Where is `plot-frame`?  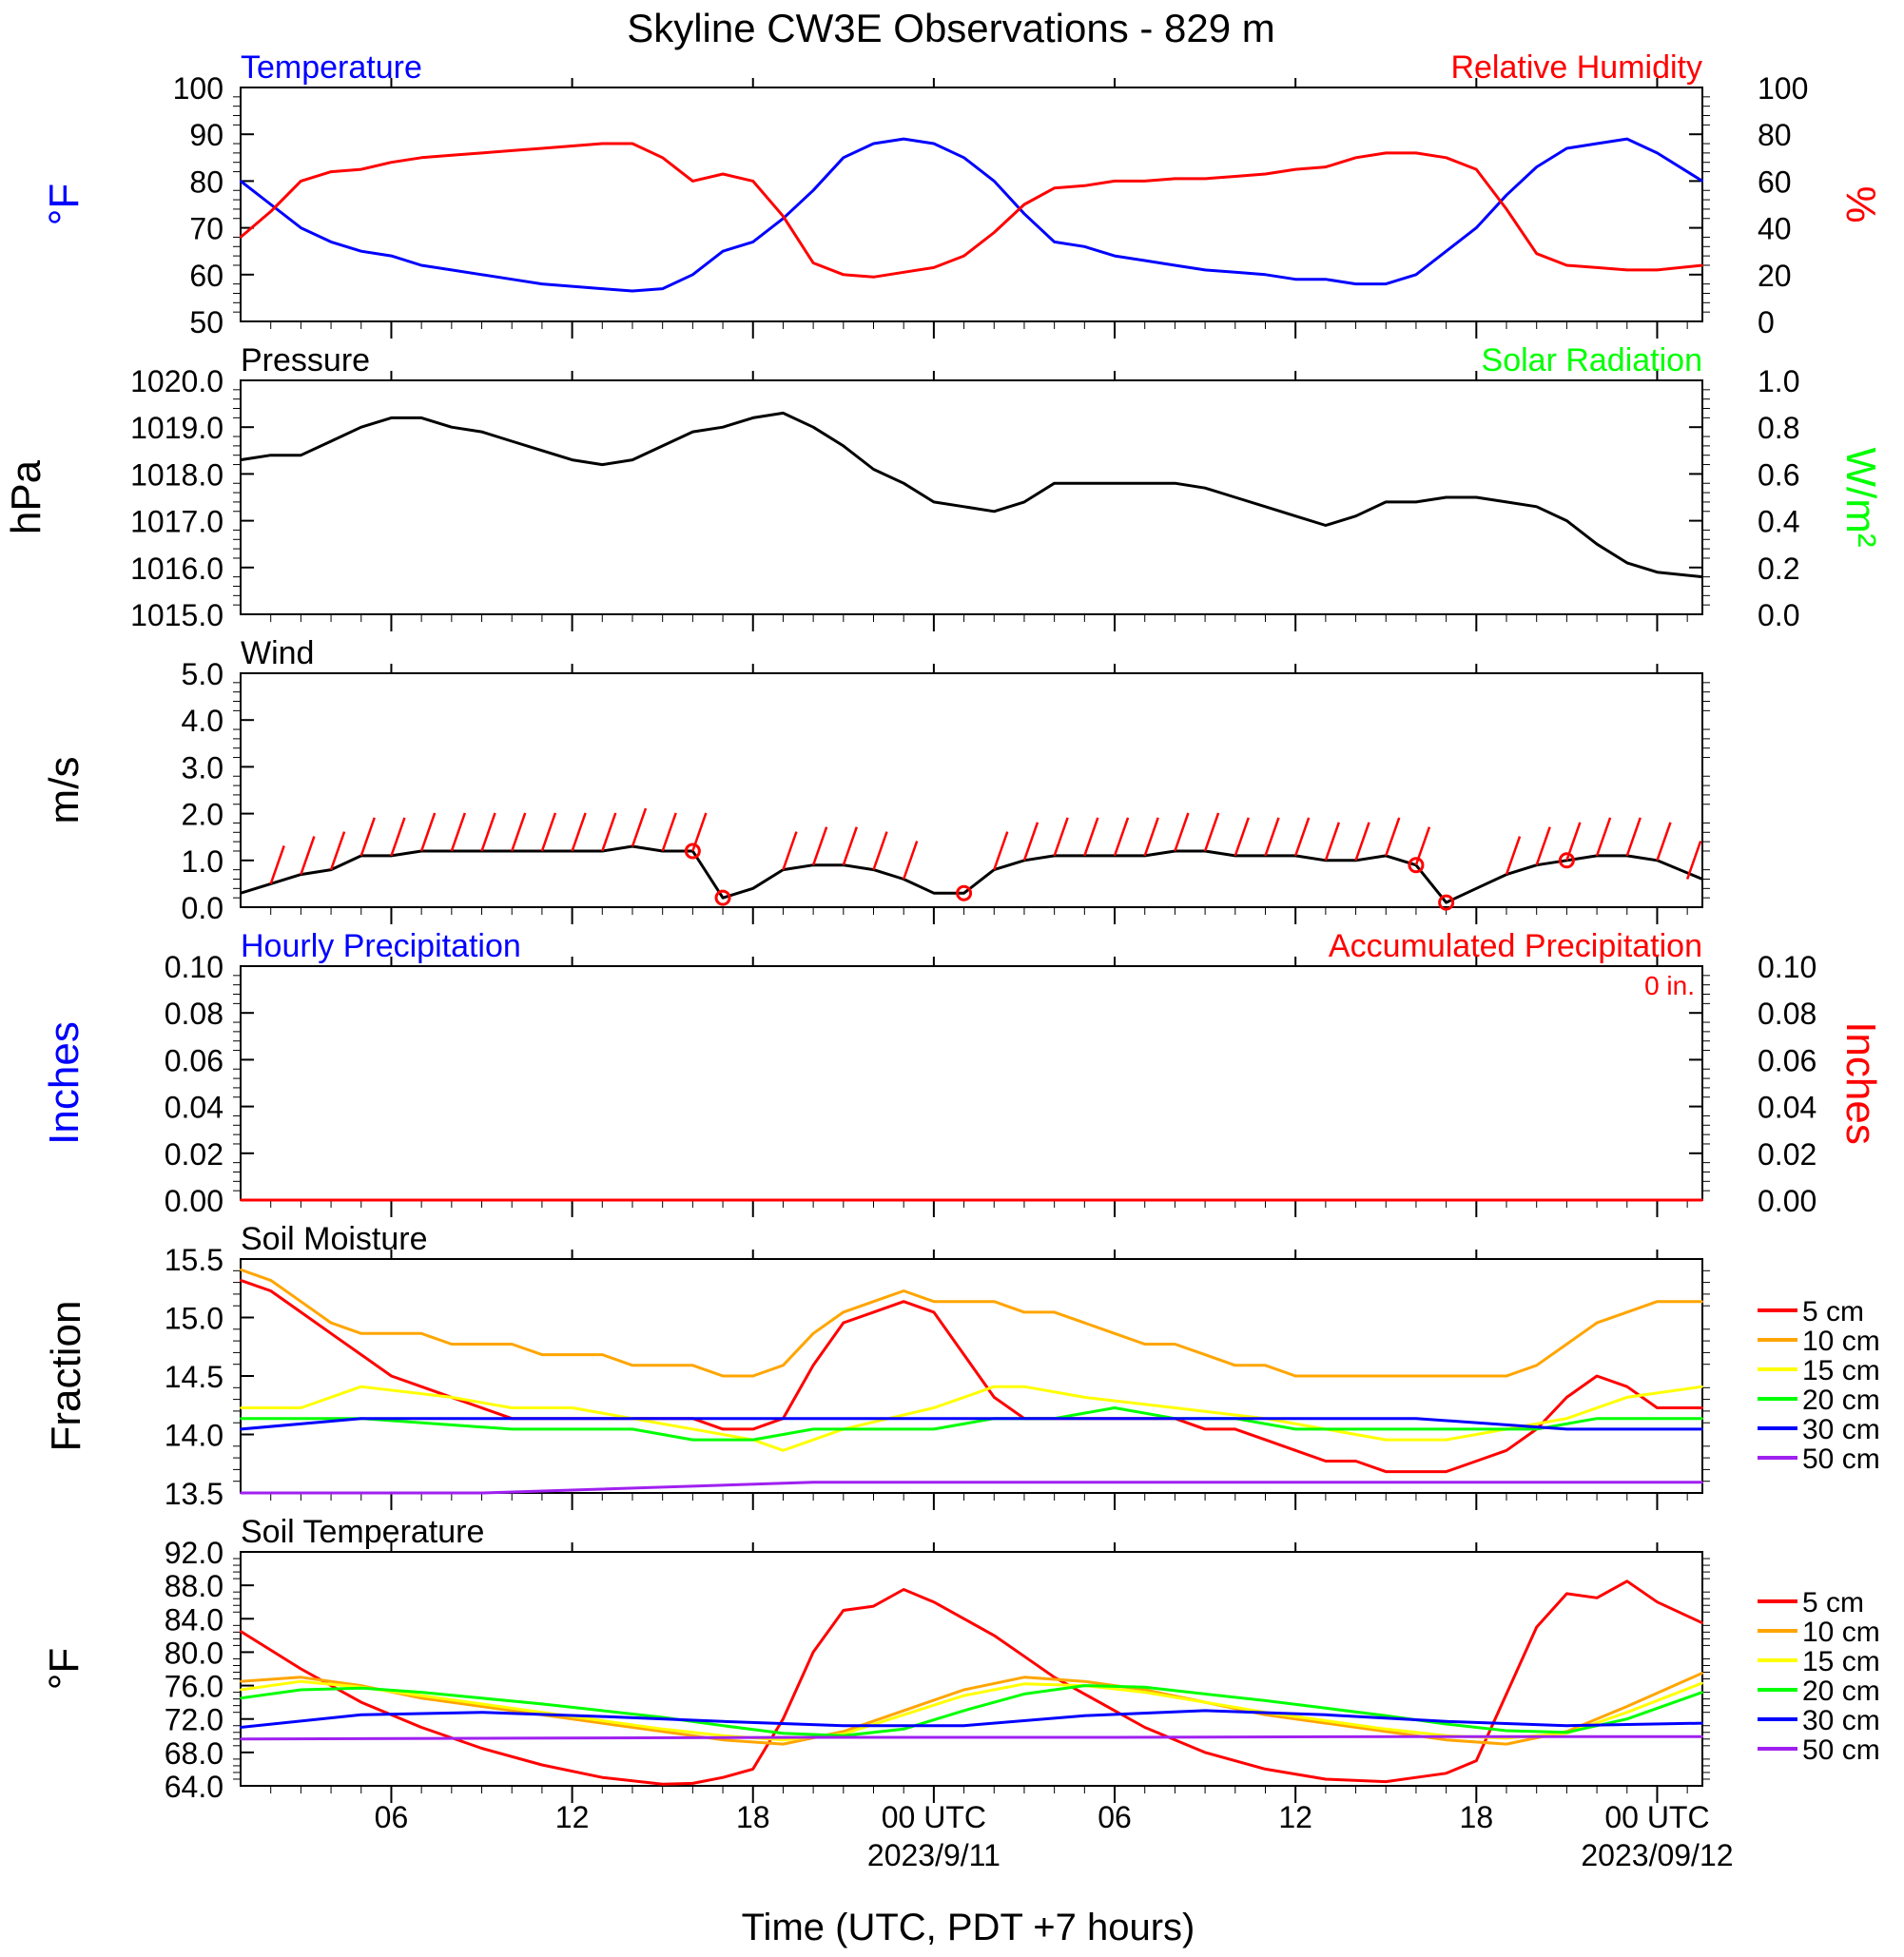 plot-frame is located at coordinates (971, 204).